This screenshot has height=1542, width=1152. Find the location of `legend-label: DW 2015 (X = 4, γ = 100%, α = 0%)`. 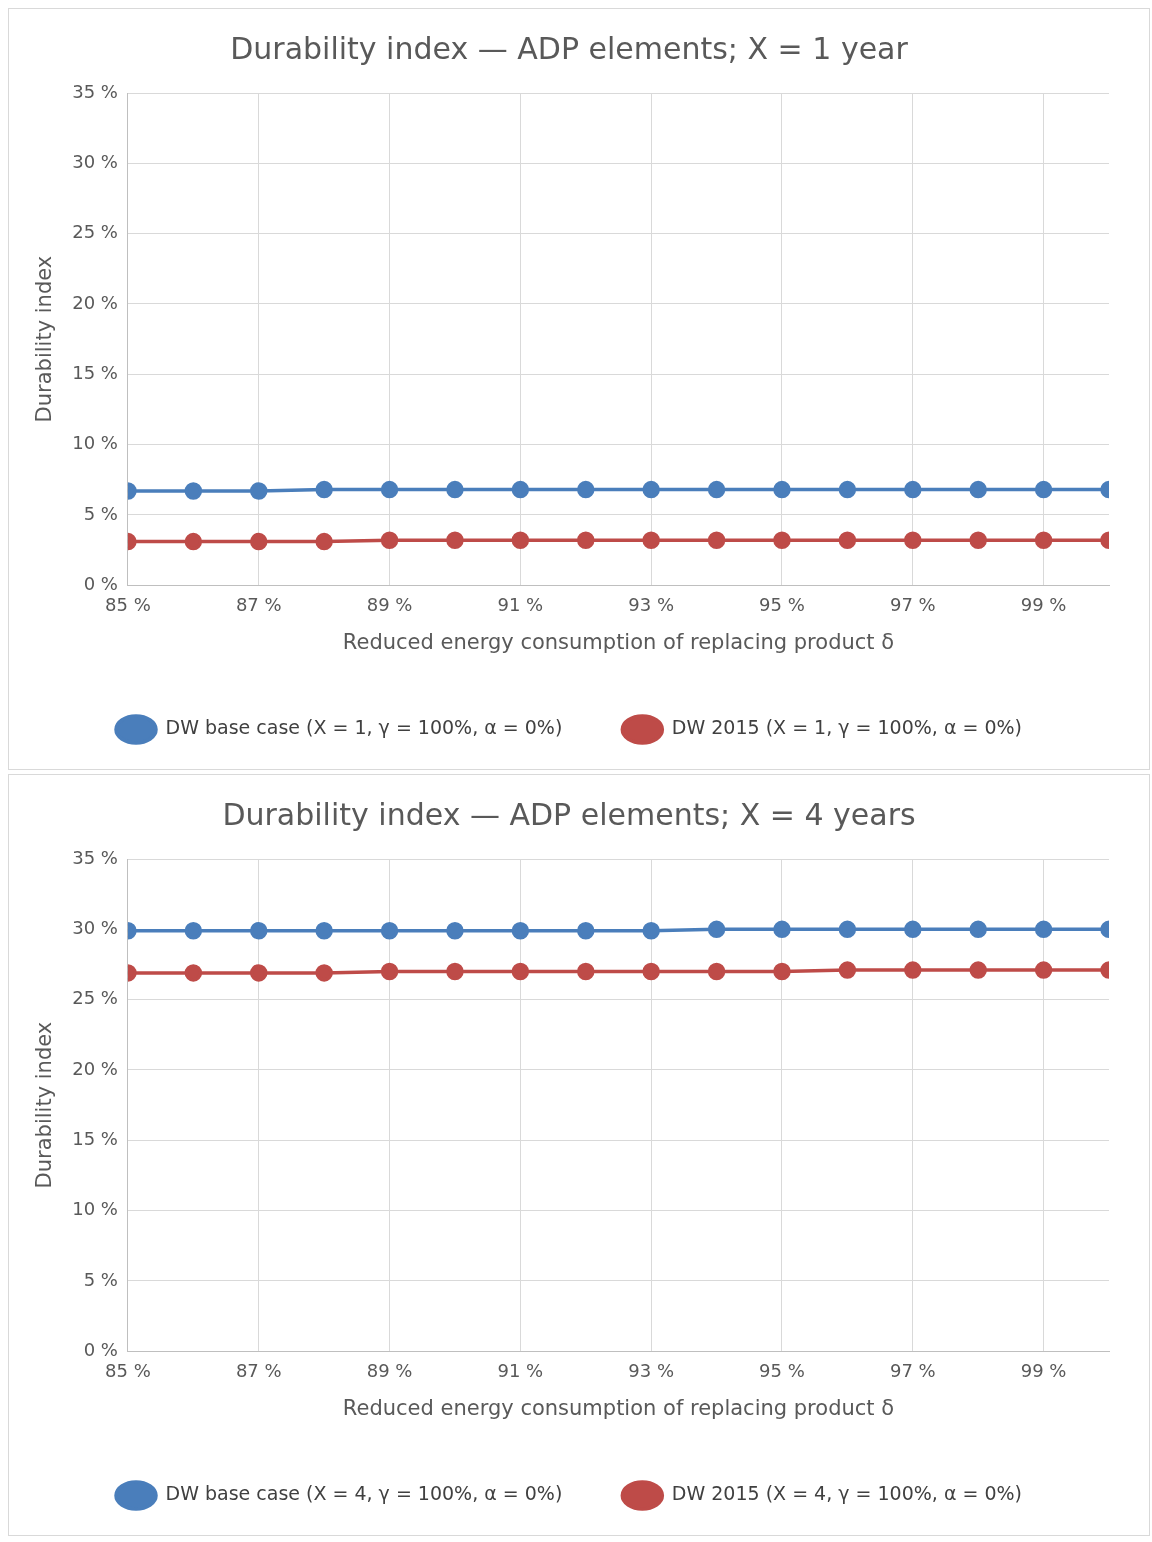

legend-label: DW 2015 (X = 4, γ = 100%, α = 0%) is located at coordinates (846, 1493).